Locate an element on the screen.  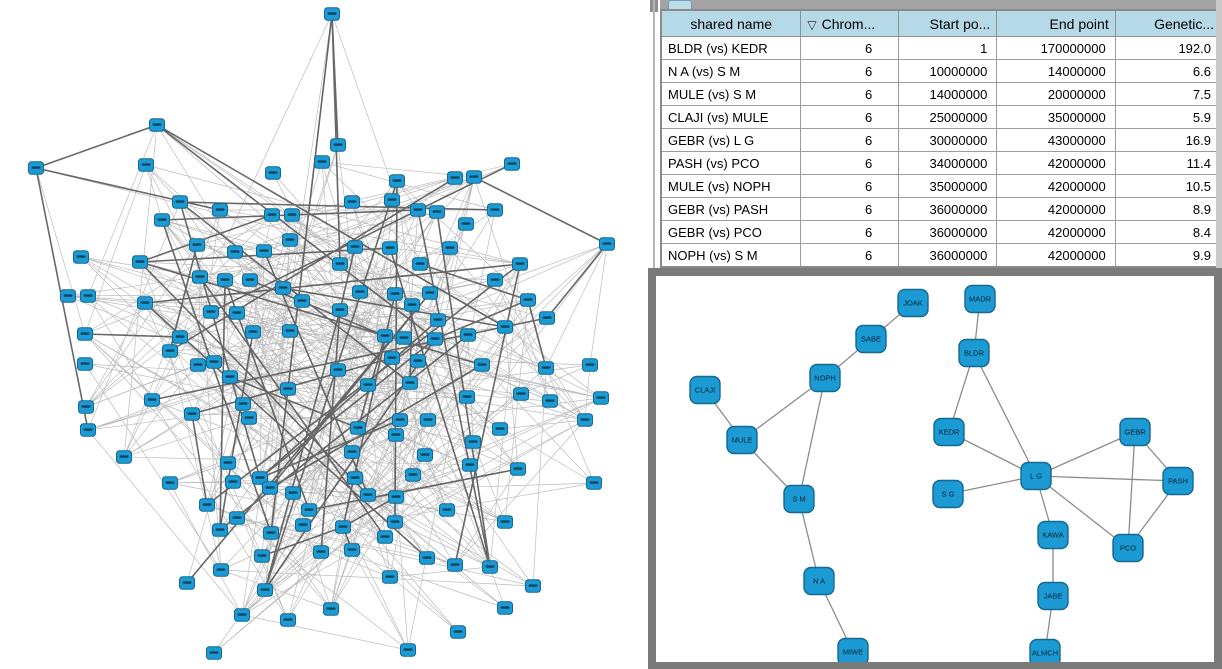
node-noph: NOPH is located at coordinates (825, 378).